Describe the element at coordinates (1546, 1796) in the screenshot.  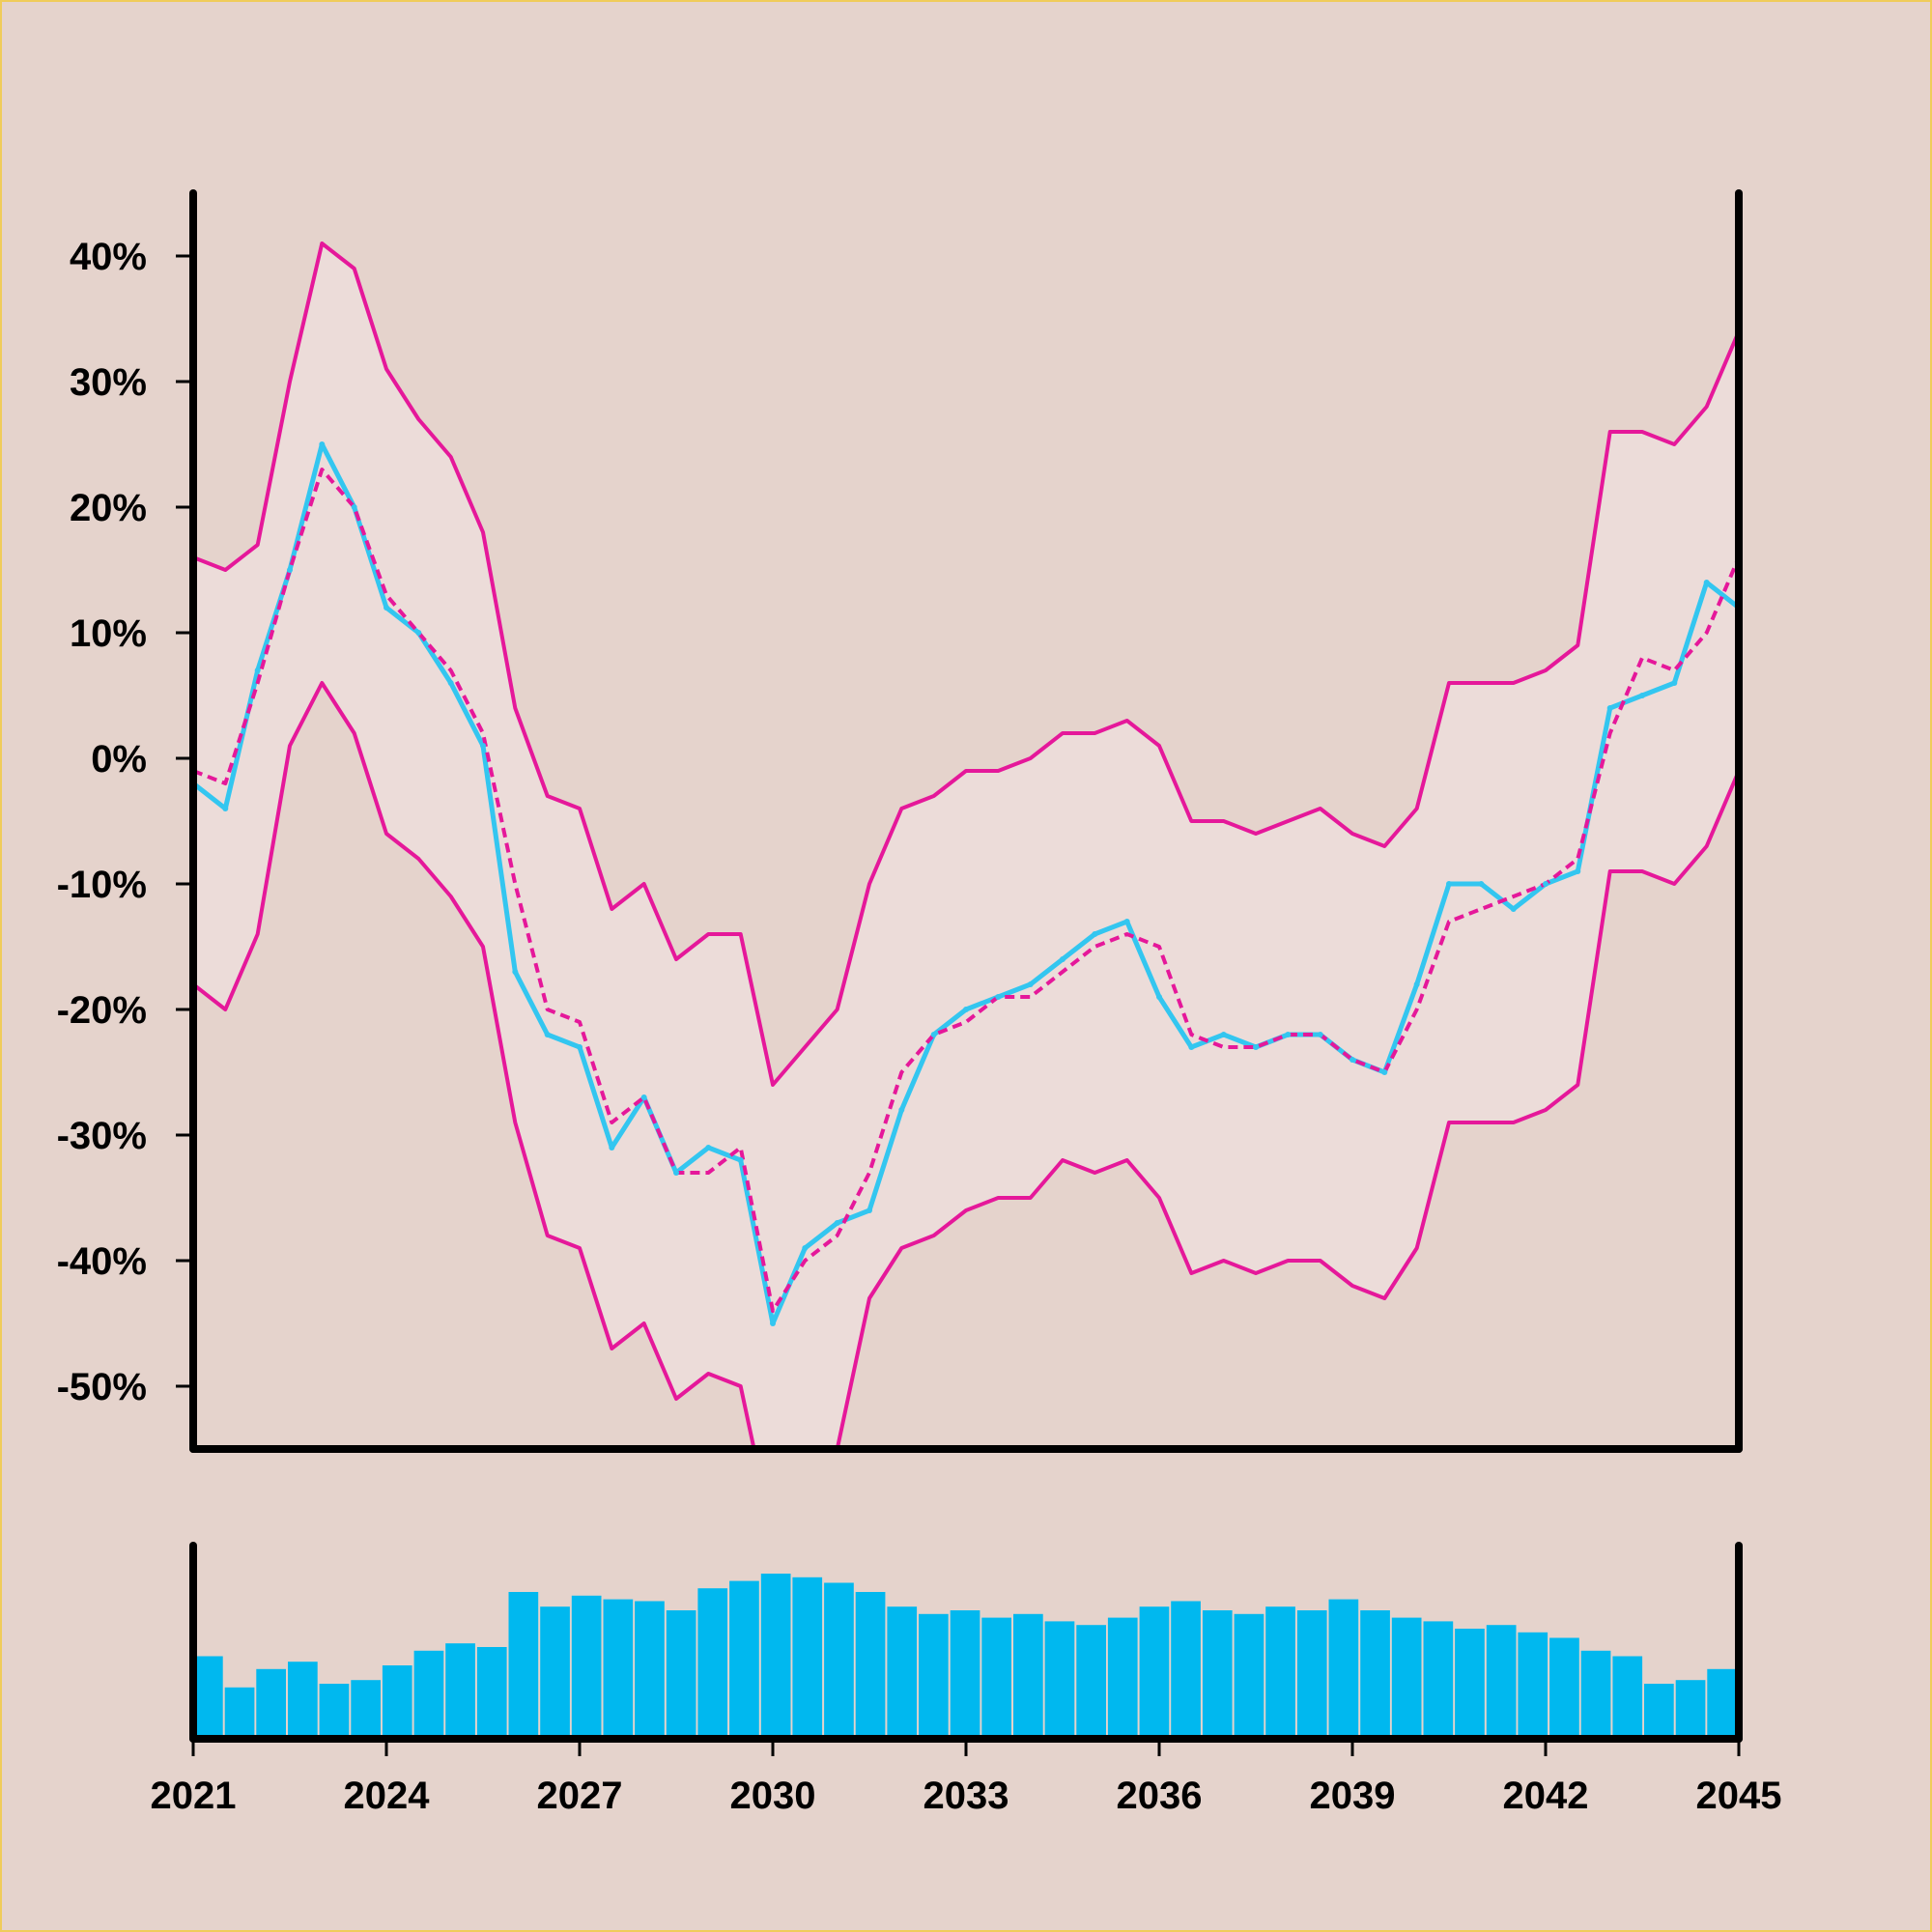
I see `x-tick-label: 2042` at that location.